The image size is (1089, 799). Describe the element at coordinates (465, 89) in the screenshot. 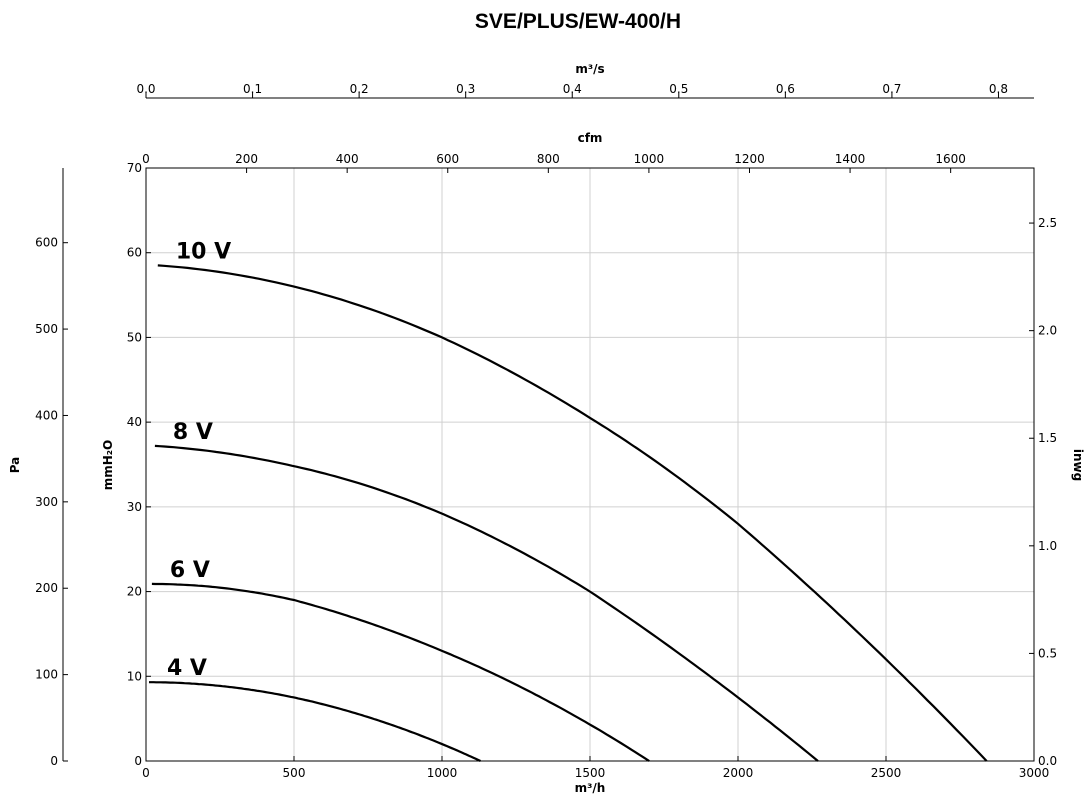

I see `m3s-tick-label-0-3: 0.3` at that location.